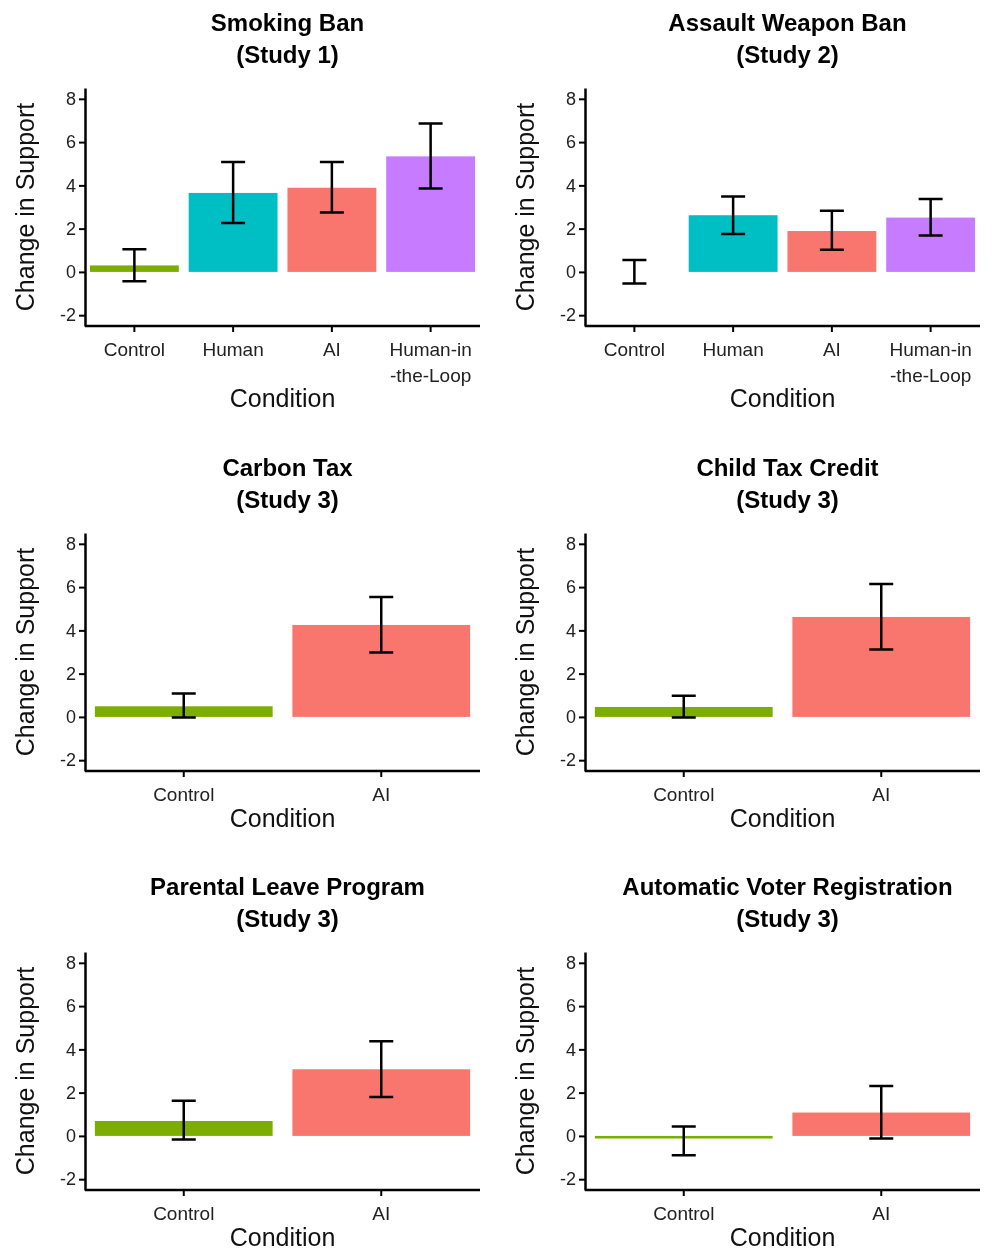 The height and width of the screenshot is (1260, 999). I want to click on chart-title: Assault Weapon Ban (Study 2), so click(787, 38).